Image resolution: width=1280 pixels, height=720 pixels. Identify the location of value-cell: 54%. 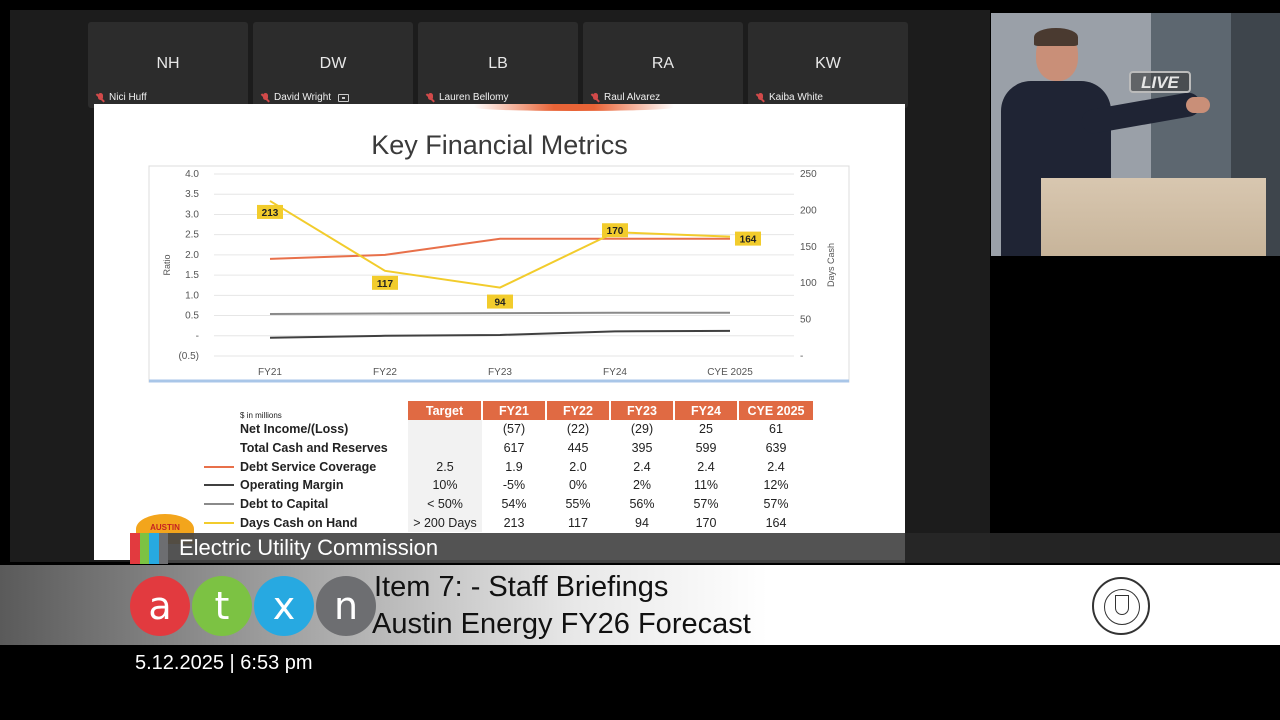
(514, 504).